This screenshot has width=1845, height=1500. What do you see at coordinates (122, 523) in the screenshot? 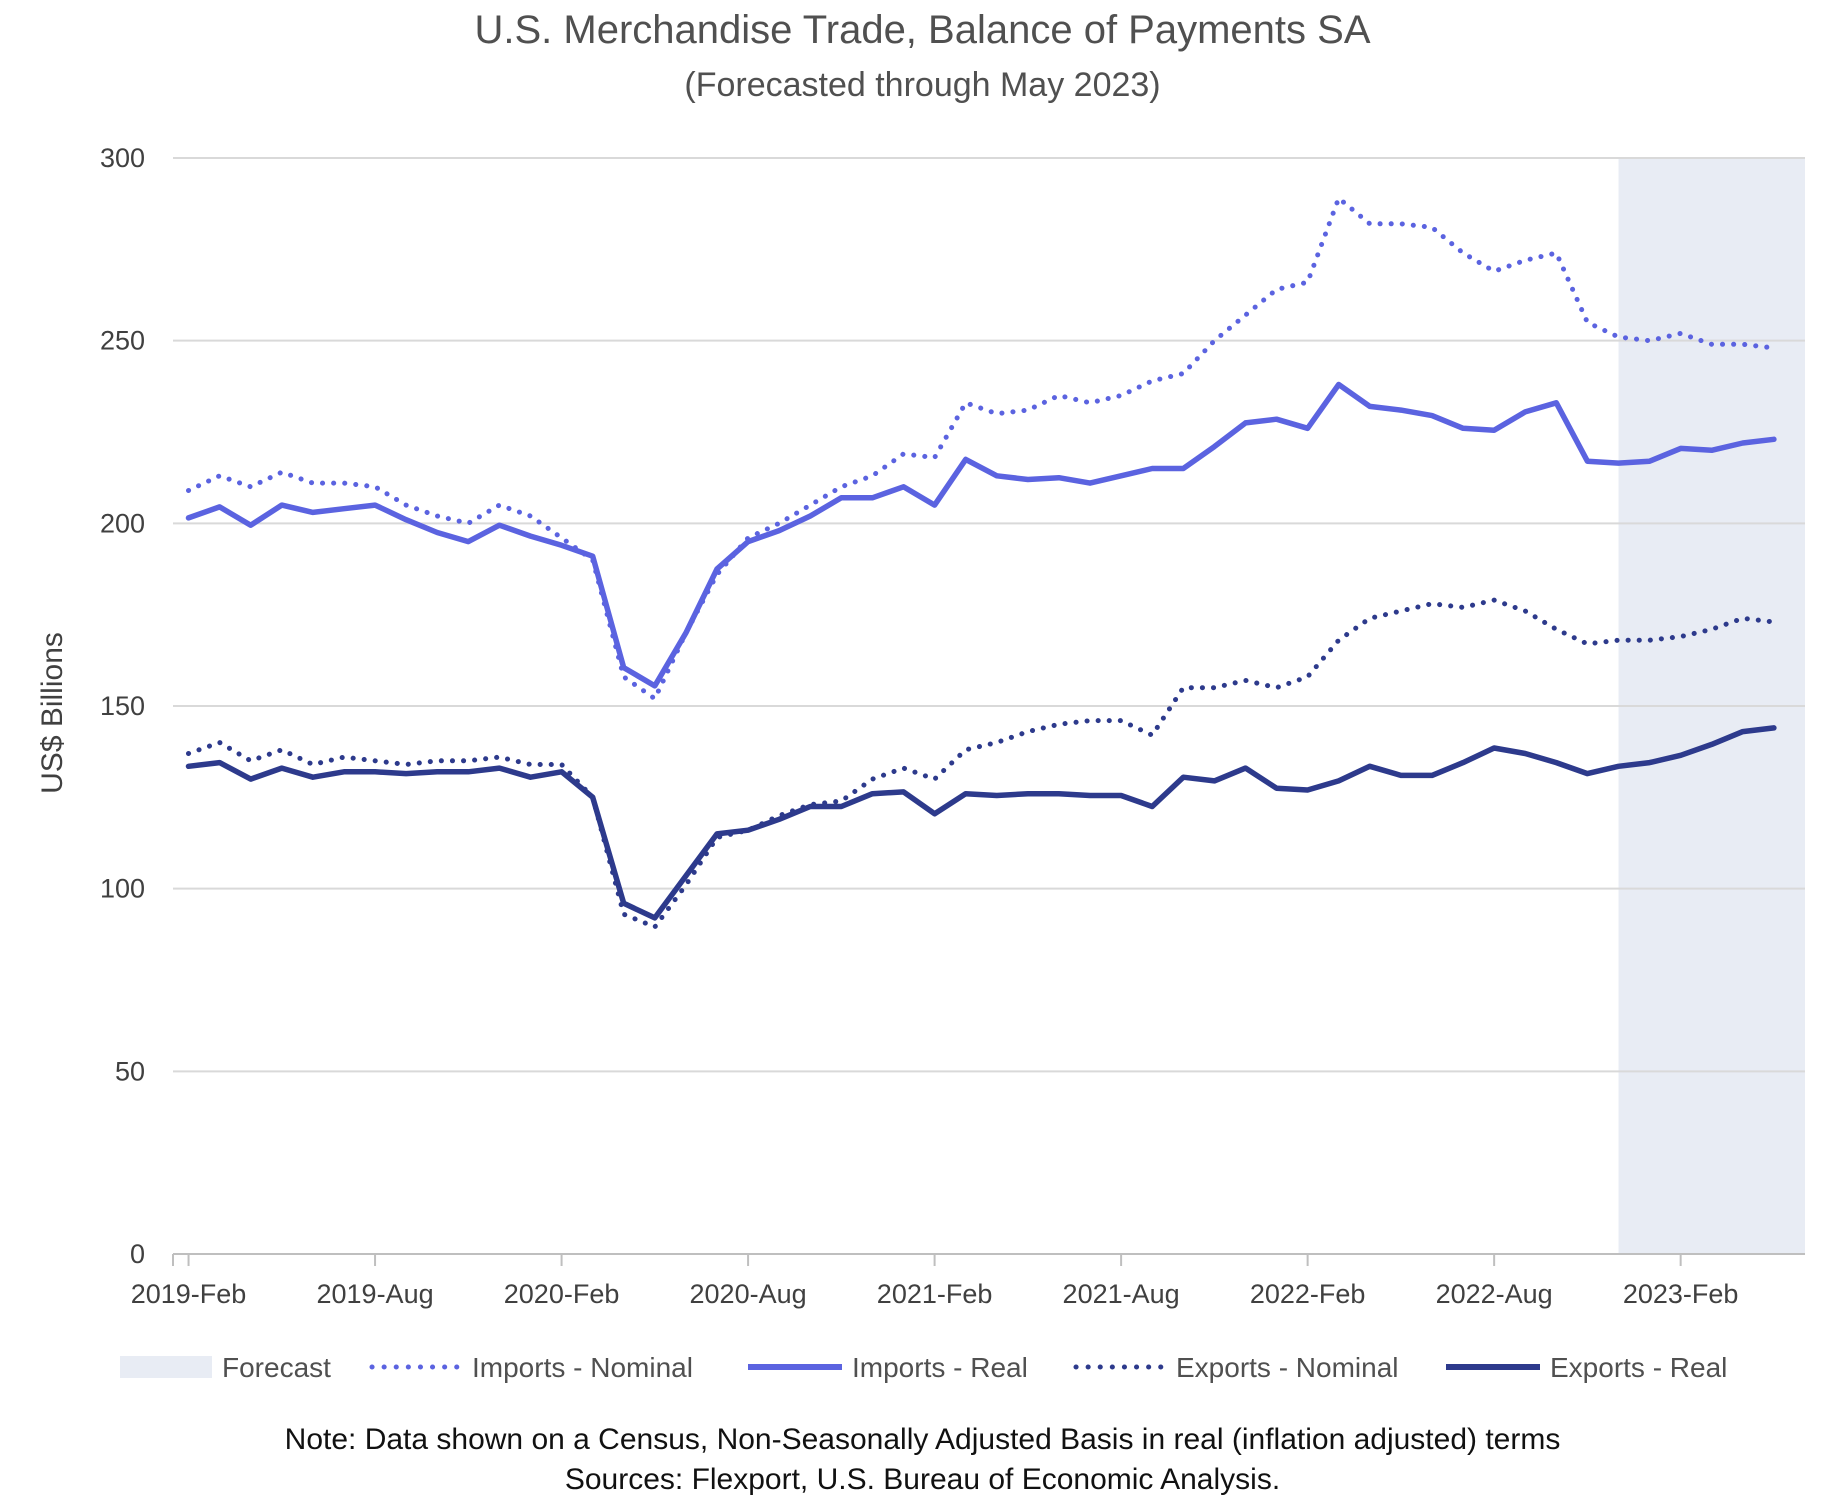
I see `y-tick-label-200: 200` at bounding box center [122, 523].